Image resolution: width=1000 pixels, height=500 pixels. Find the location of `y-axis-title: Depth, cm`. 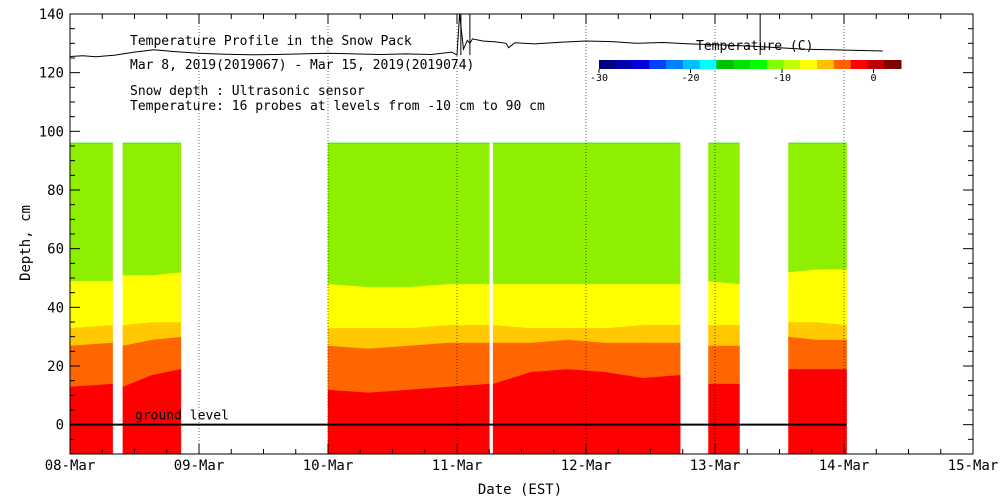

y-axis-title: Depth, cm is located at coordinates (26, 243).